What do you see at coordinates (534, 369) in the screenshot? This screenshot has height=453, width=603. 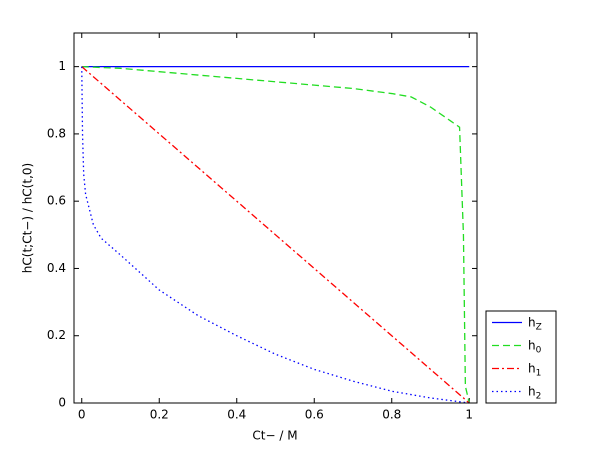 I see `legend-label: h1` at bounding box center [534, 369].